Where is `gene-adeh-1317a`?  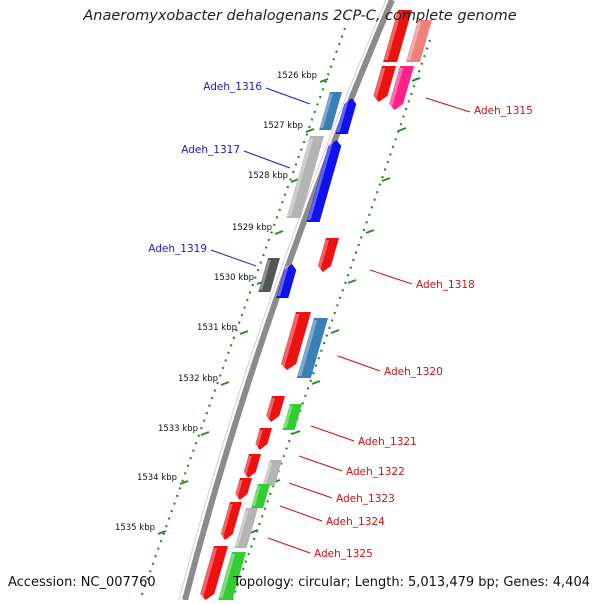
gene-adeh-1317a is located at coordinates (305, 177).